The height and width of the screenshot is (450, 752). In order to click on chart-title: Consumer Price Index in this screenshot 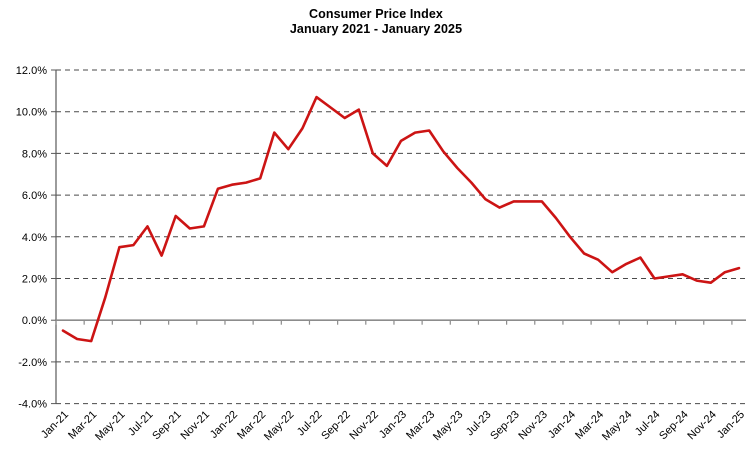, I will do `click(376, 14)`.